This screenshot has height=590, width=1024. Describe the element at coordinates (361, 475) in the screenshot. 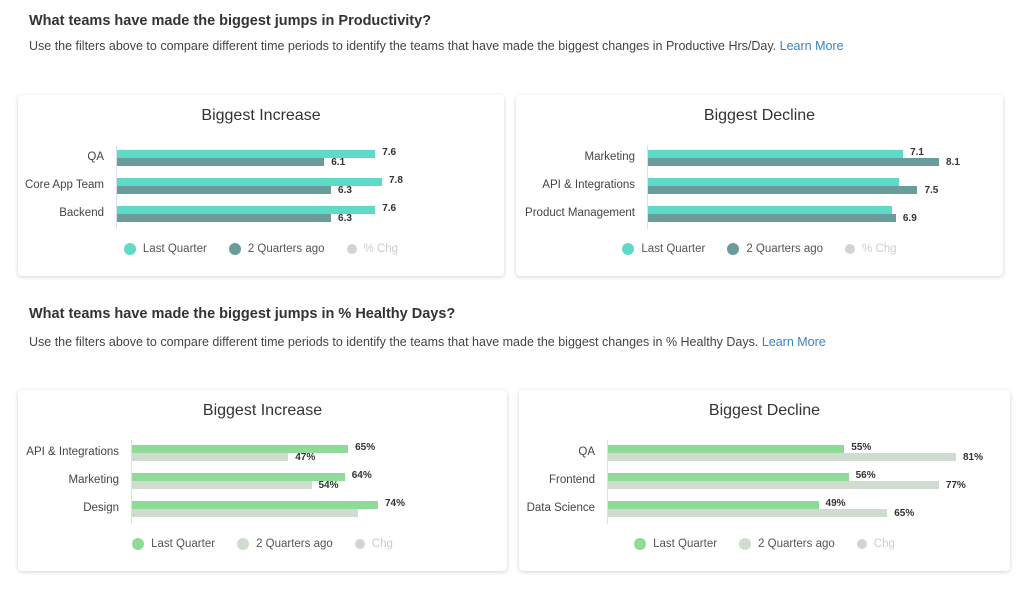

I see `data-label: 64%` at that location.